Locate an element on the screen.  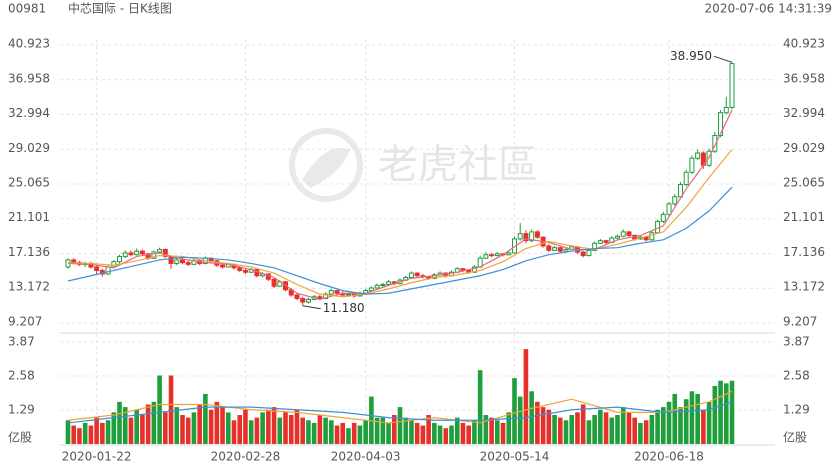
volume-ma-line is located at coordinates (400, 412).